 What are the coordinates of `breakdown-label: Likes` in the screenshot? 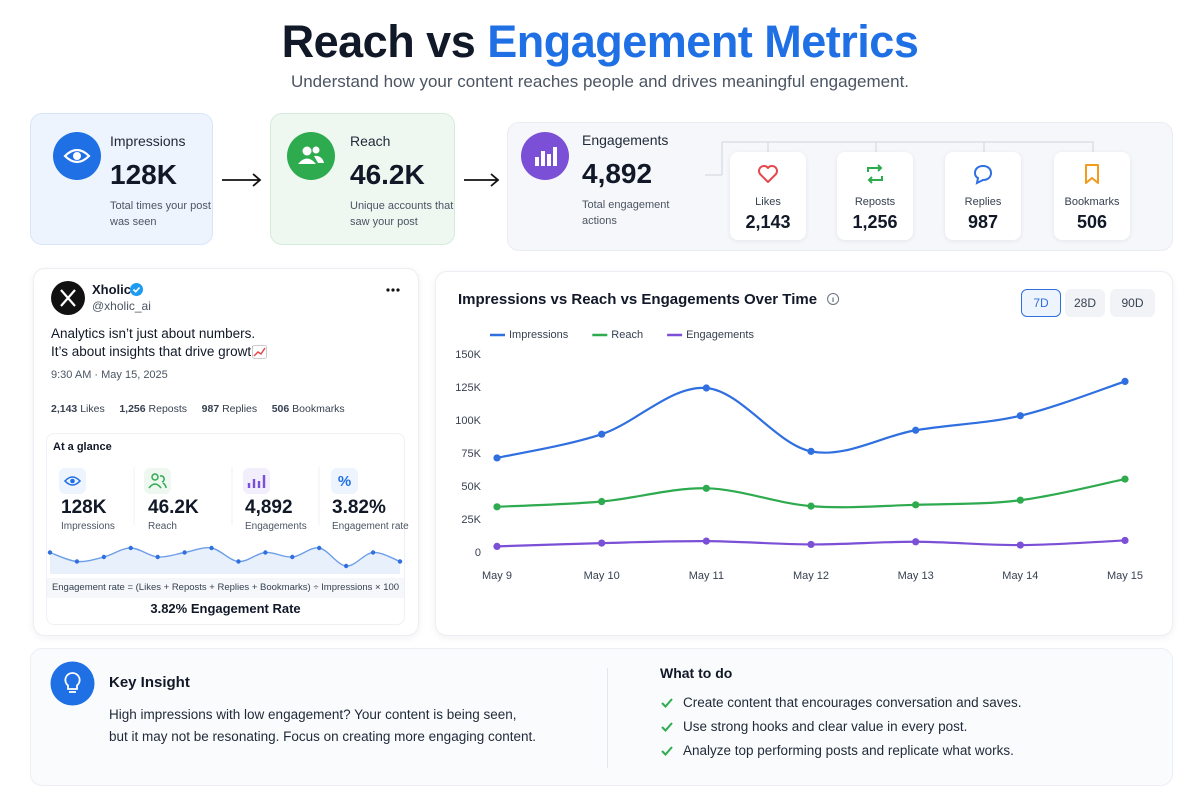 It's located at (768, 202).